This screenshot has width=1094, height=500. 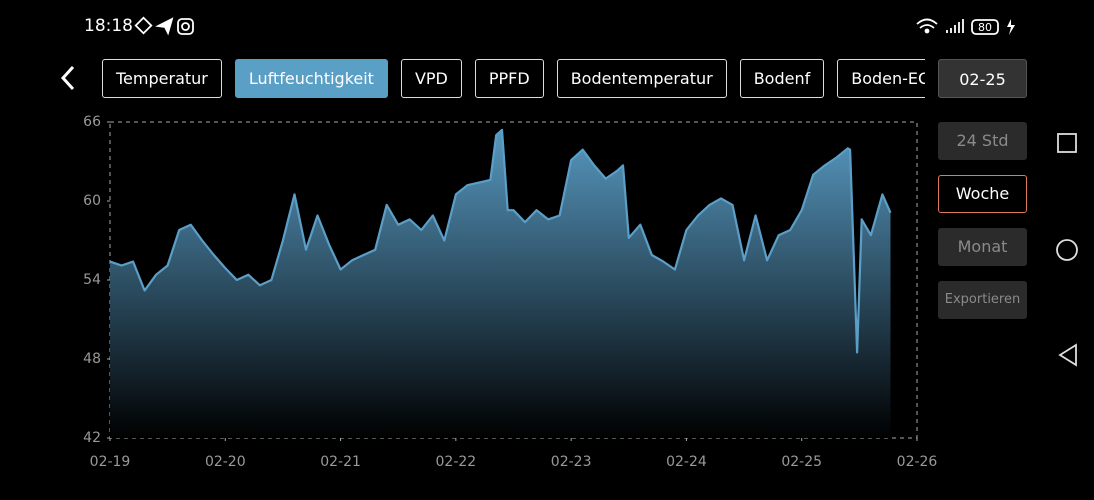 What do you see at coordinates (801, 462) in the screenshot?
I see `x-tick-label: 02-25` at bounding box center [801, 462].